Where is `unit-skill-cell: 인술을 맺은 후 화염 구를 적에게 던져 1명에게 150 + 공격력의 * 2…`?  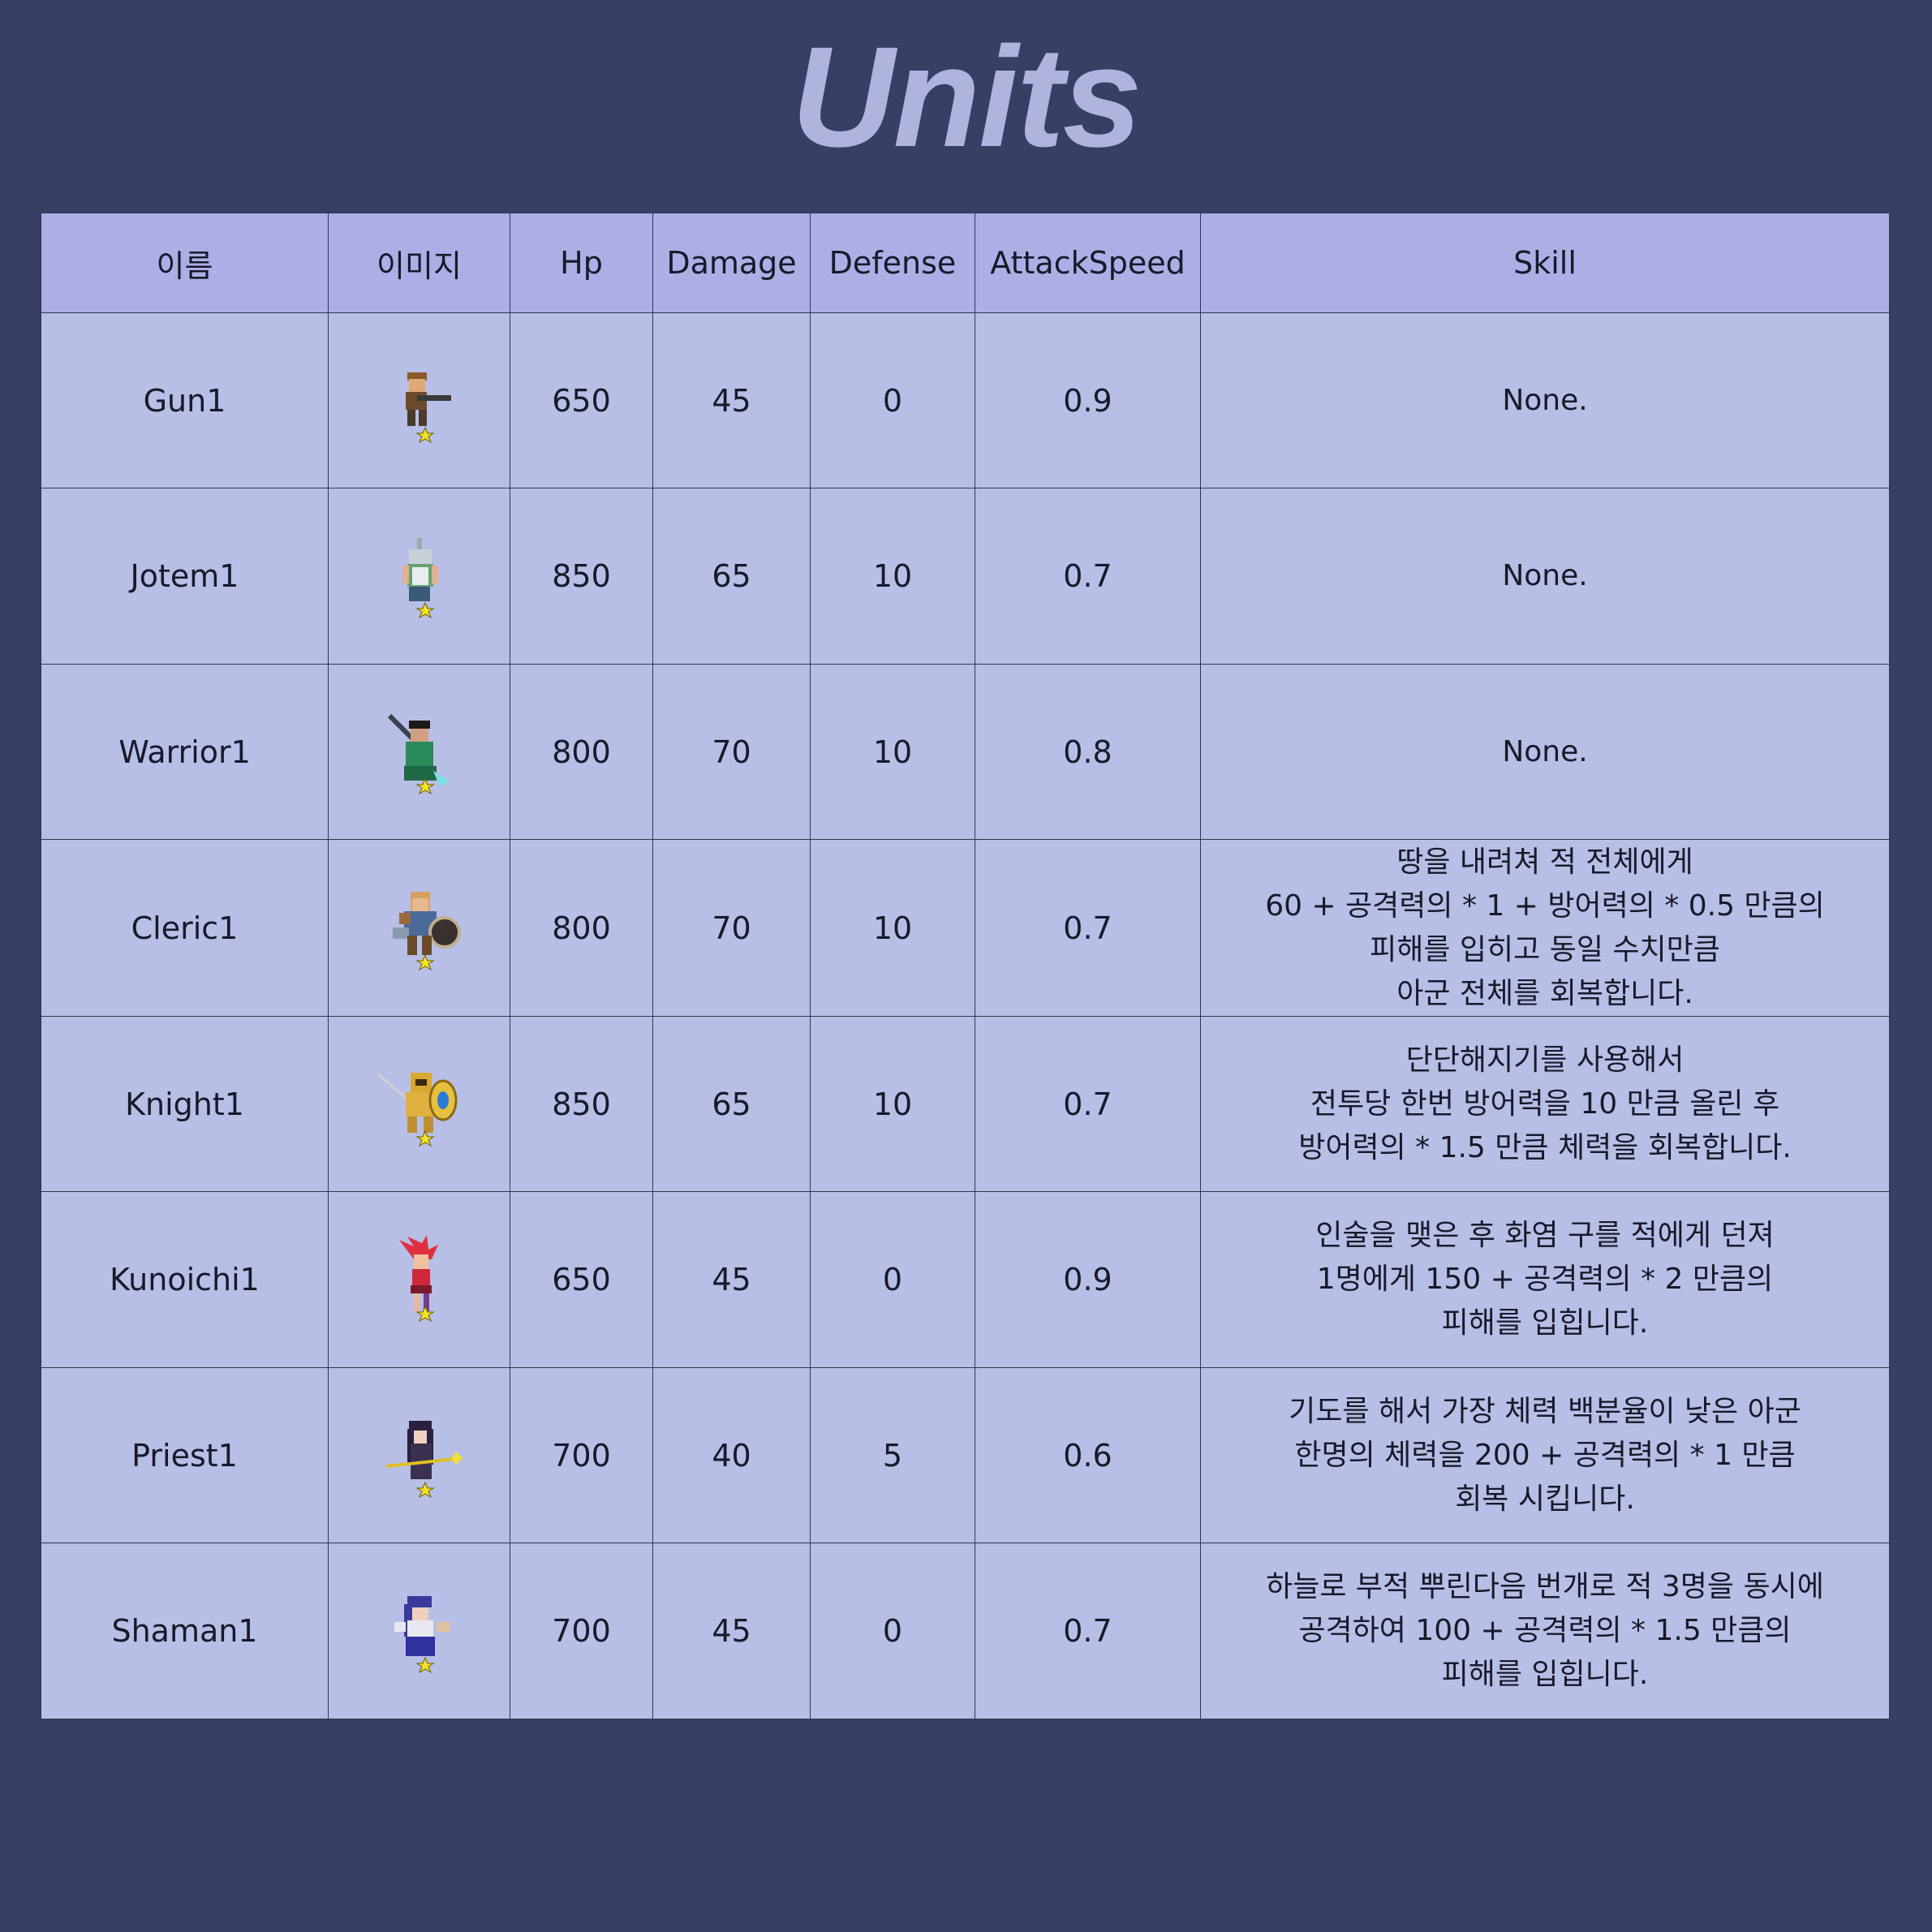 unit-skill-cell: 인술을 맺은 후 화염 구를 적에게 던져 1명에게 150 + 공격력의 * 2… is located at coordinates (1545, 1279).